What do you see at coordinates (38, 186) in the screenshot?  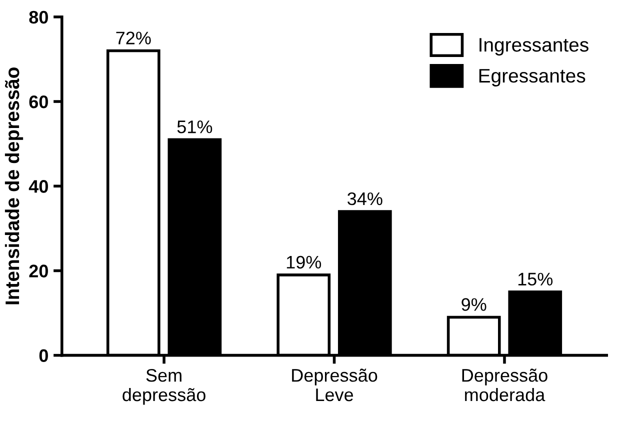 I see `y-tick-label: 40` at bounding box center [38, 186].